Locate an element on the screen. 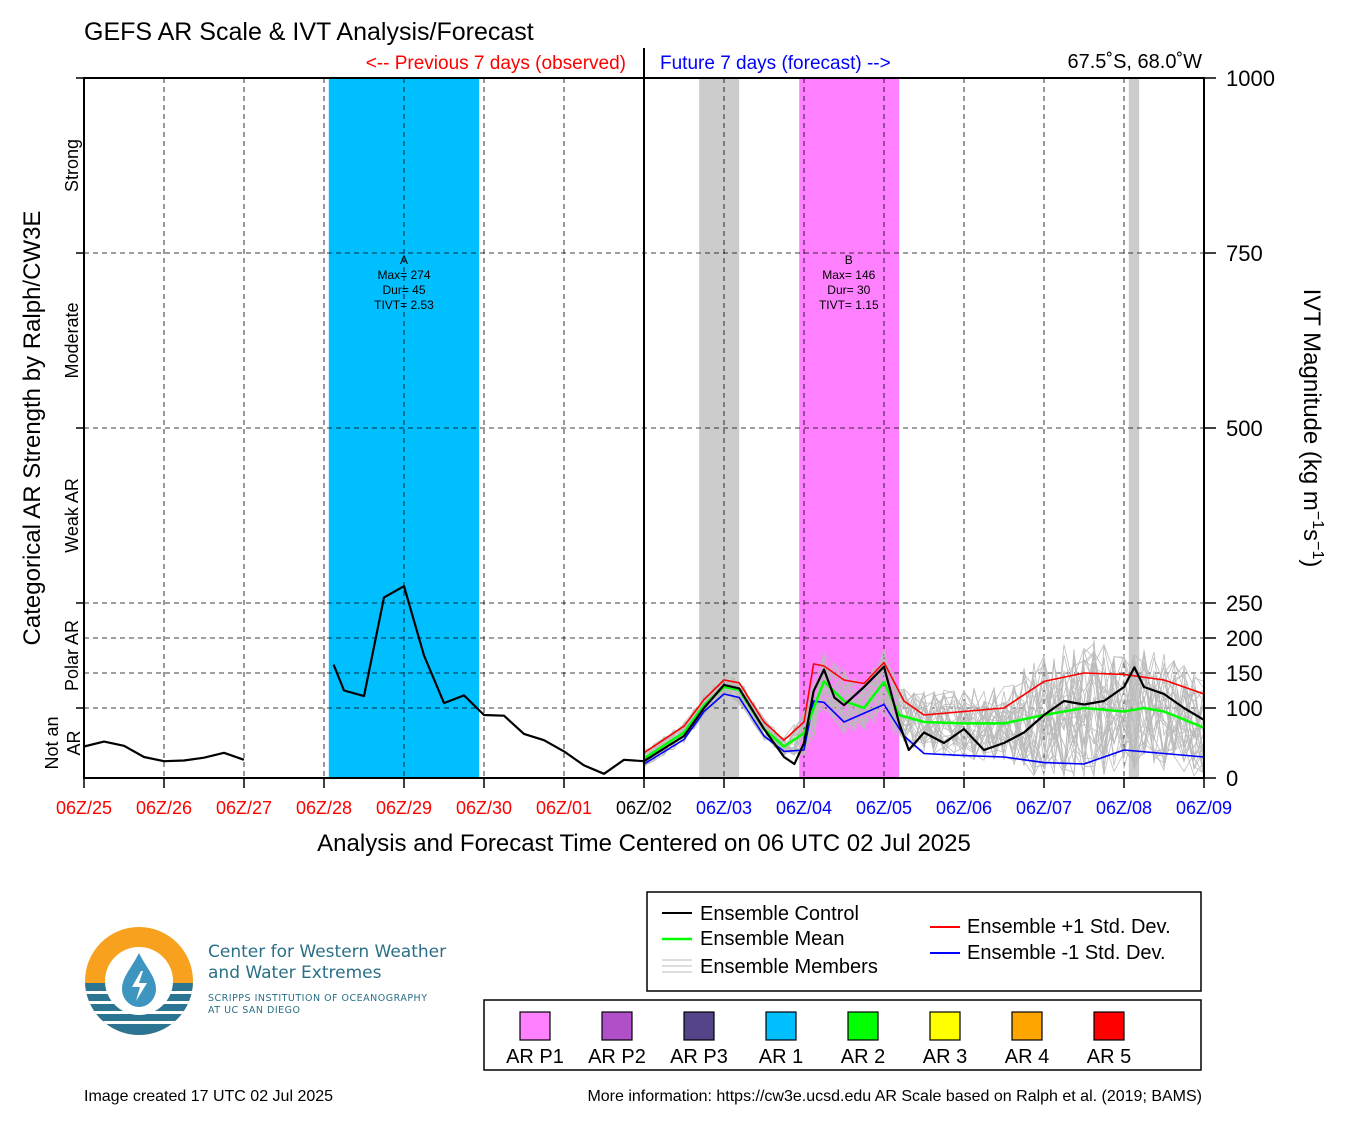  image-created-text: Image created 17 UTC 02 Jul 2025 is located at coordinates (209, 1096).